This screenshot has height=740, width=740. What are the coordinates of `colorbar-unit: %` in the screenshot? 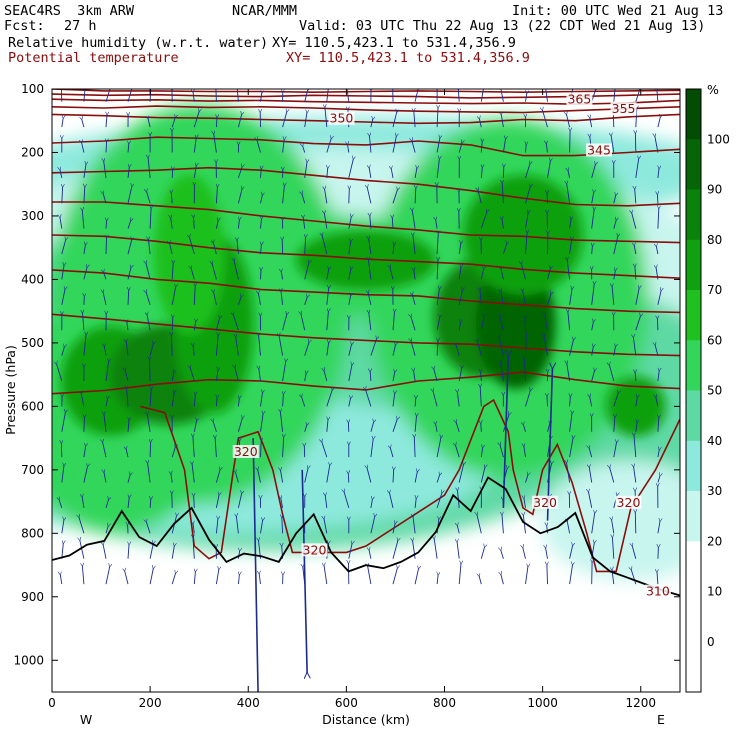 It's located at (713, 89).